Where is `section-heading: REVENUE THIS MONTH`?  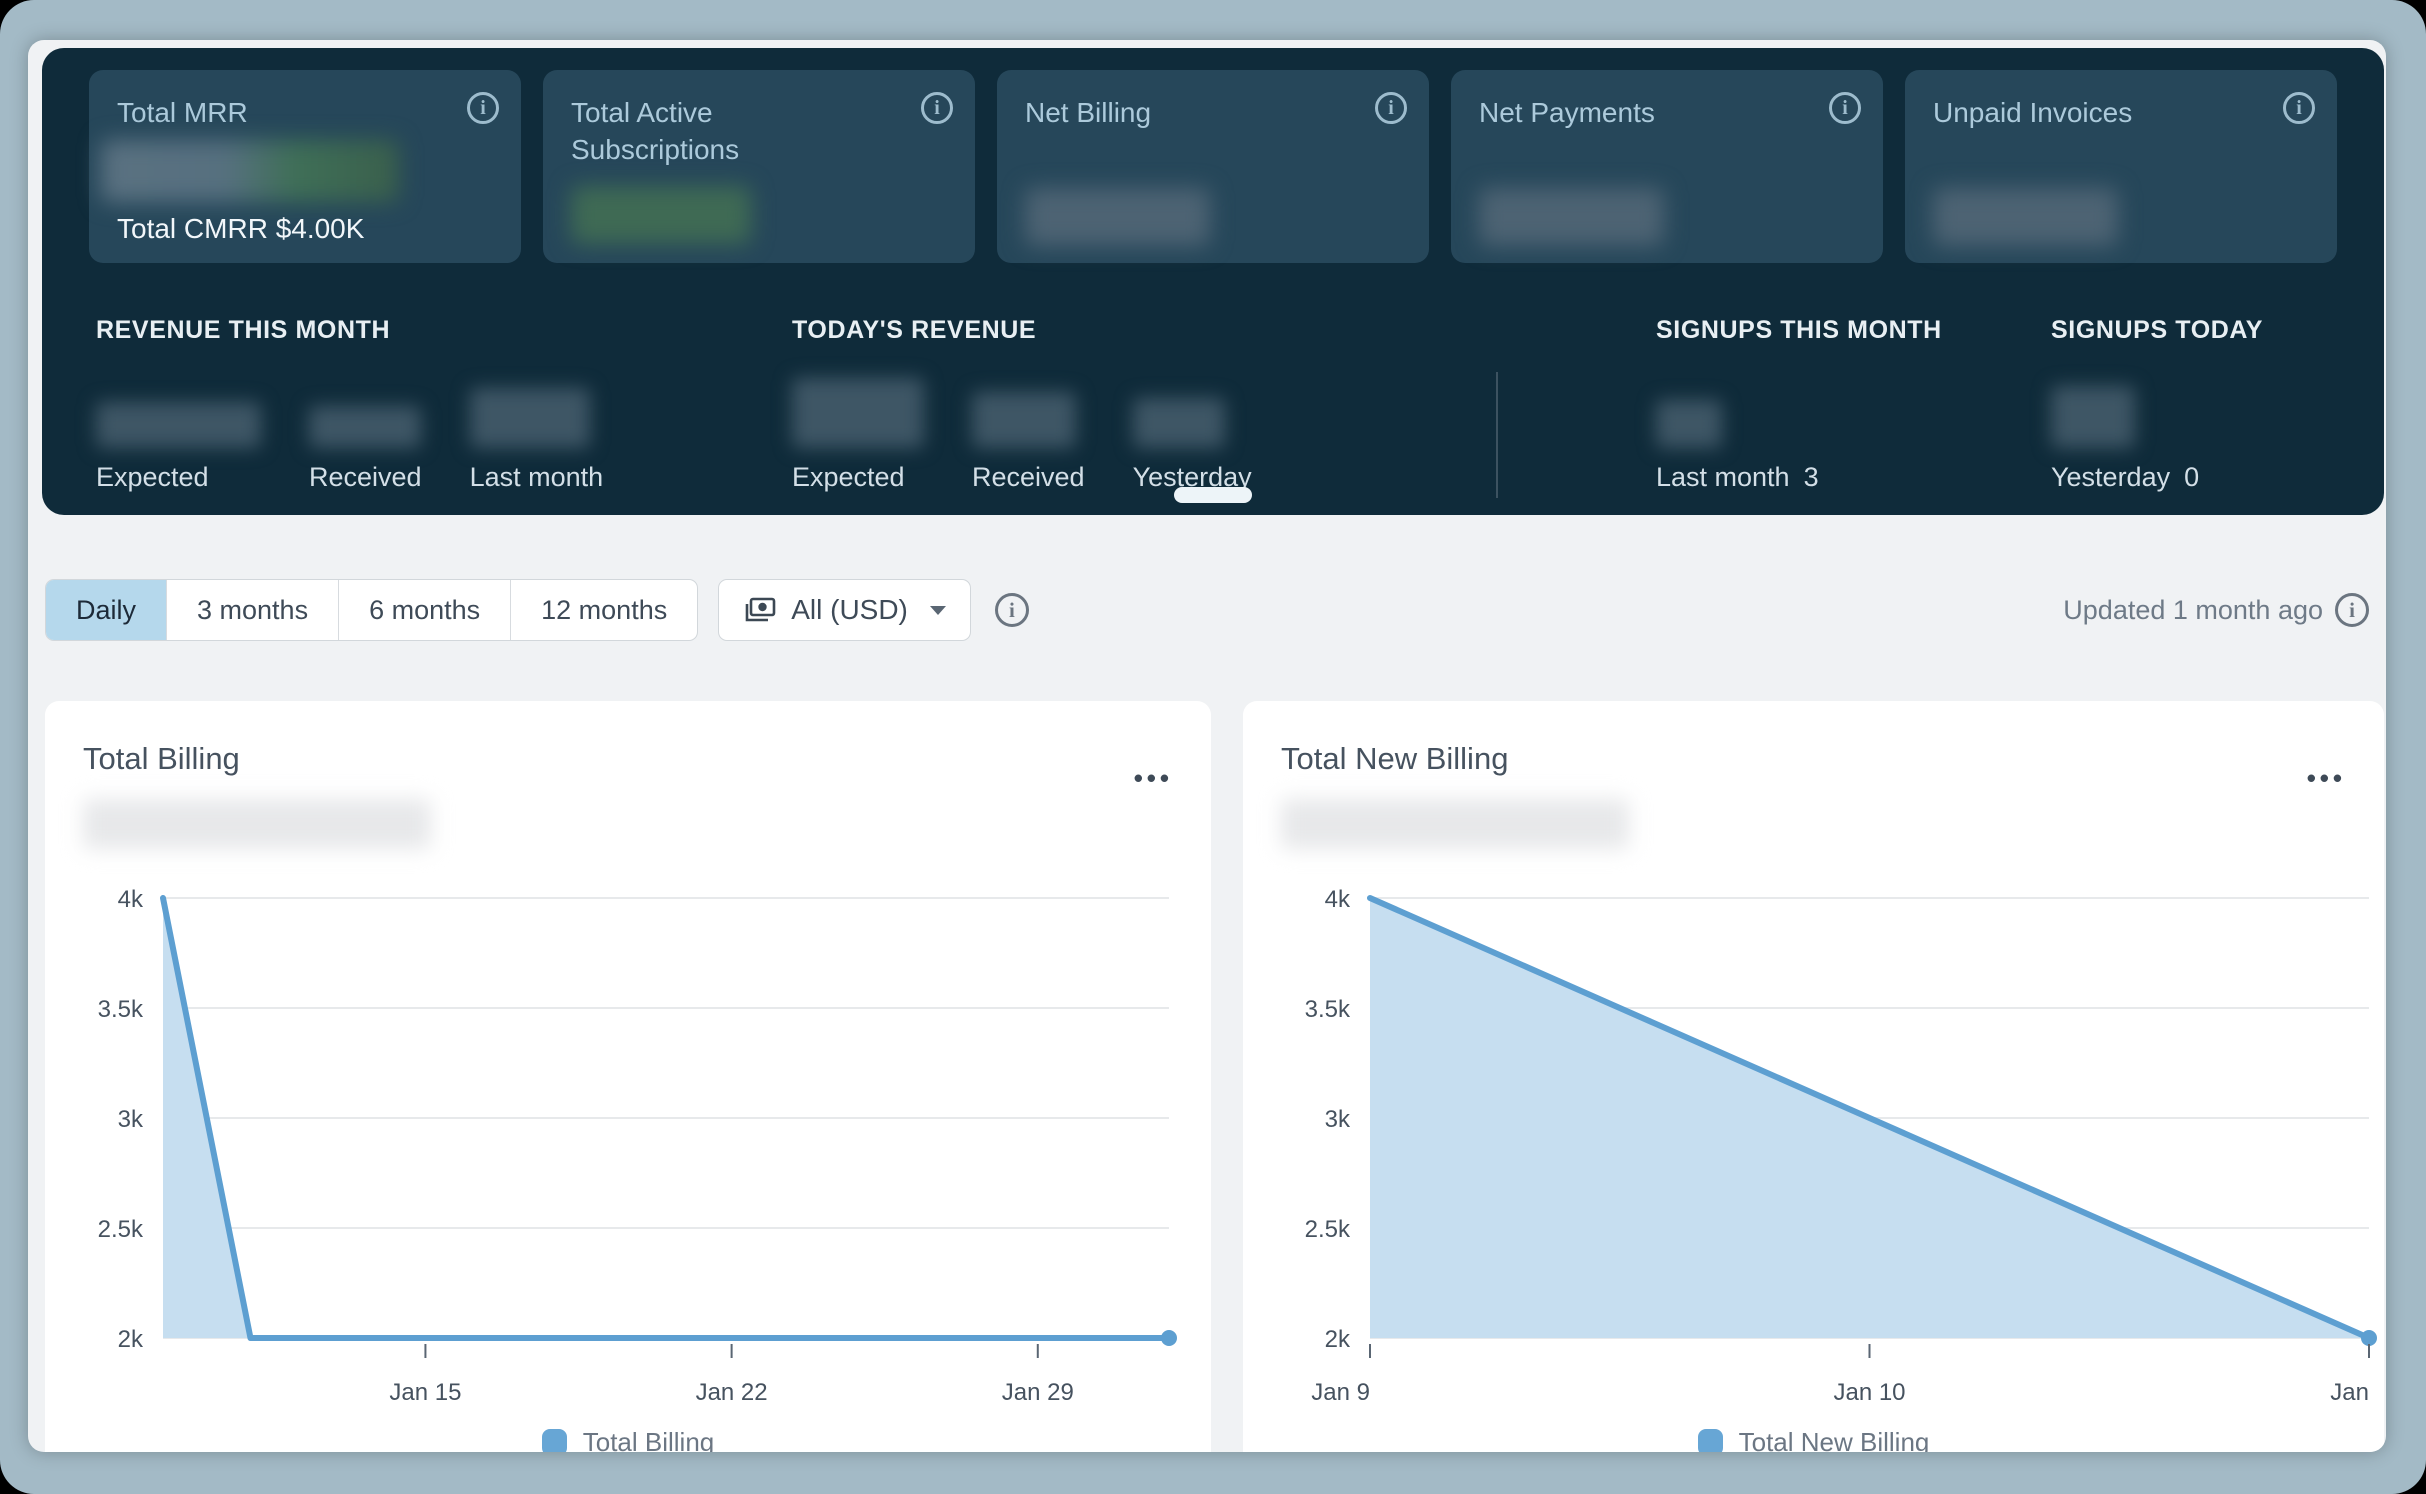 section-heading: REVENUE THIS MONTH is located at coordinates (243, 330).